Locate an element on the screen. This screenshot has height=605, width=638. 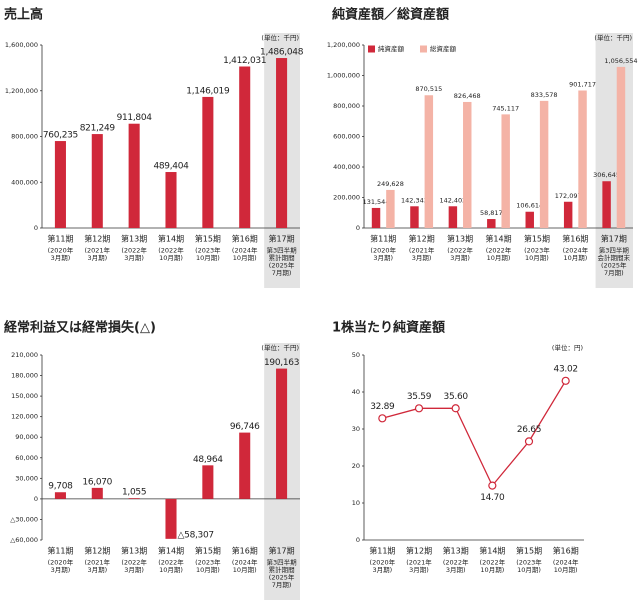
y-tick-label: 60,000 is located at coordinates (26, 458).